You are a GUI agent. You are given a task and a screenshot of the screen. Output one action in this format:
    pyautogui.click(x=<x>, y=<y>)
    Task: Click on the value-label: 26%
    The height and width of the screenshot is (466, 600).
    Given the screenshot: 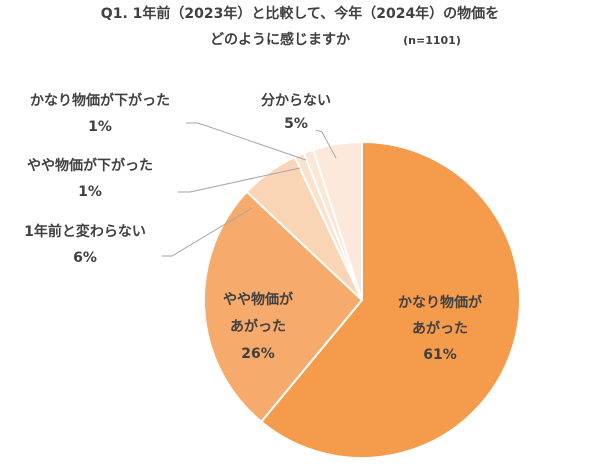 What is the action you would take?
    pyautogui.click(x=258, y=354)
    